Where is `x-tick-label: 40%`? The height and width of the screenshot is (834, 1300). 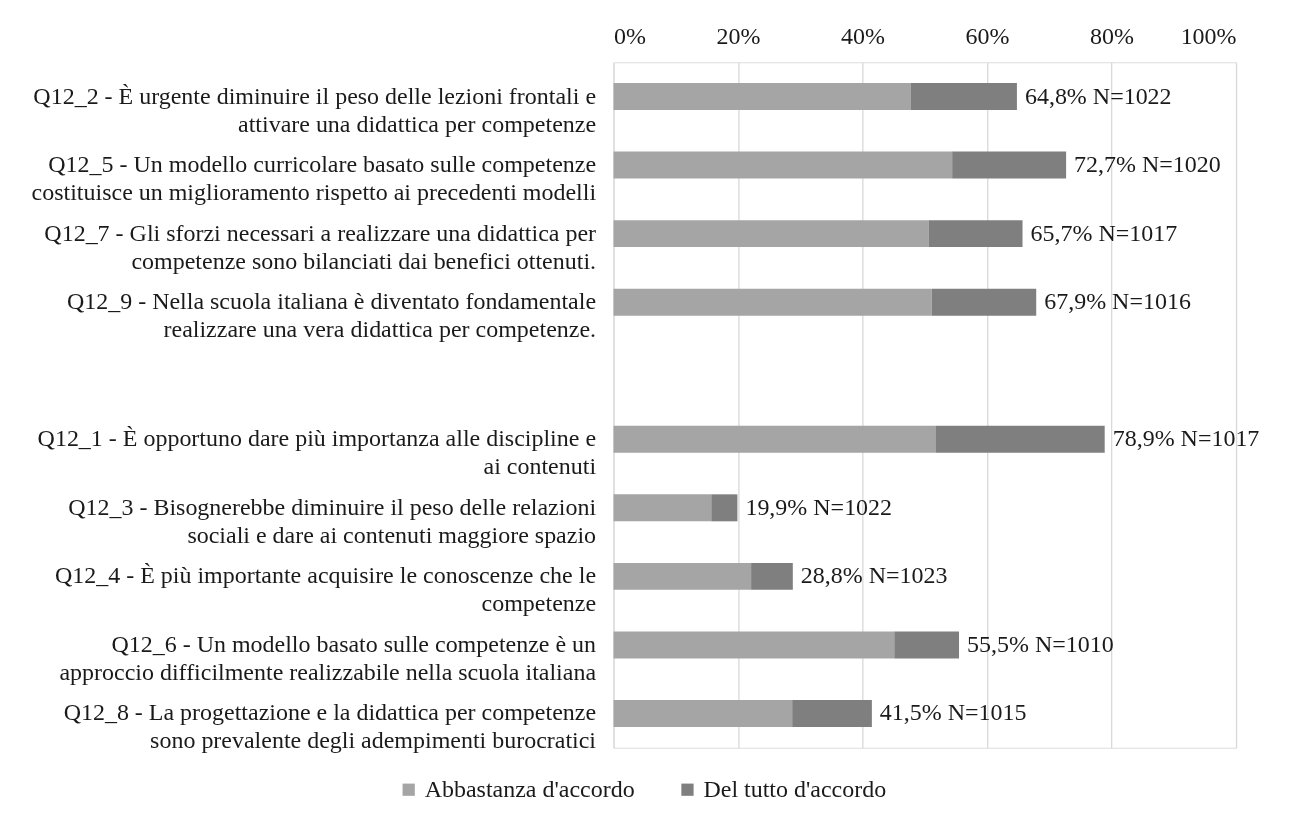 x-tick-label: 40% is located at coordinates (863, 35).